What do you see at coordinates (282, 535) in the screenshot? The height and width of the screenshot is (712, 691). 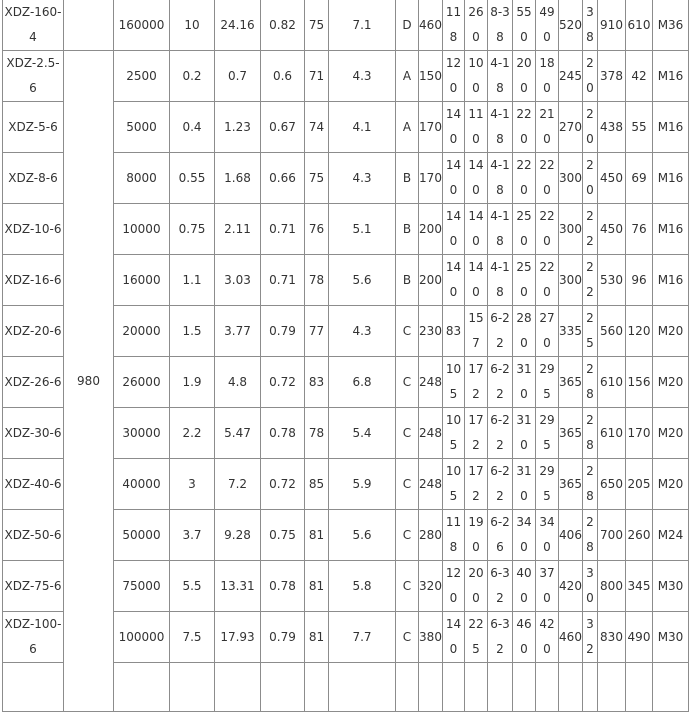 I see `cell-power-factor: 0.75` at bounding box center [282, 535].